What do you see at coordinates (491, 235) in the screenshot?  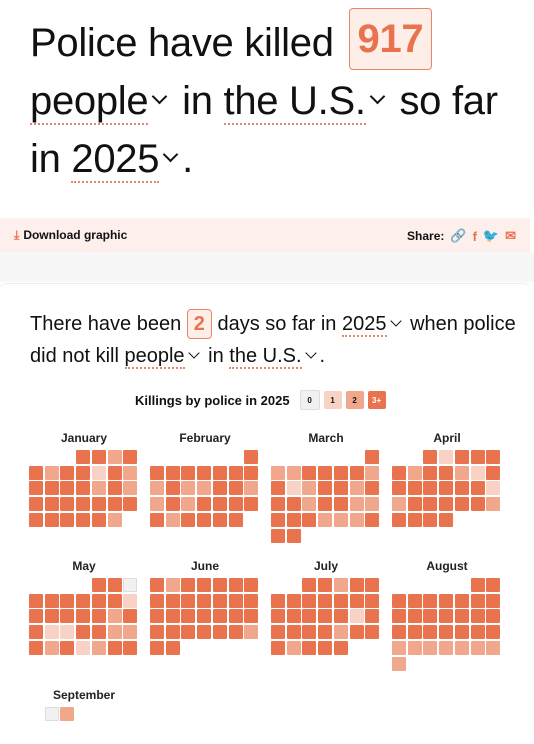 I see `twitter-icon: 🐦` at bounding box center [491, 235].